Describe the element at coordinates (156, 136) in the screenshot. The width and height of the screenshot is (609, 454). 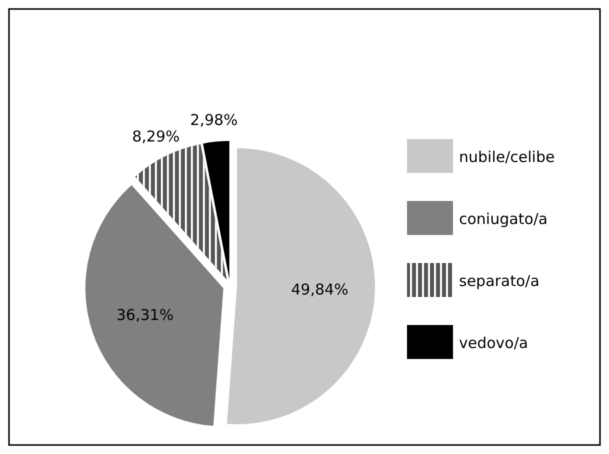
I see `data-label: 8,29%` at that location.